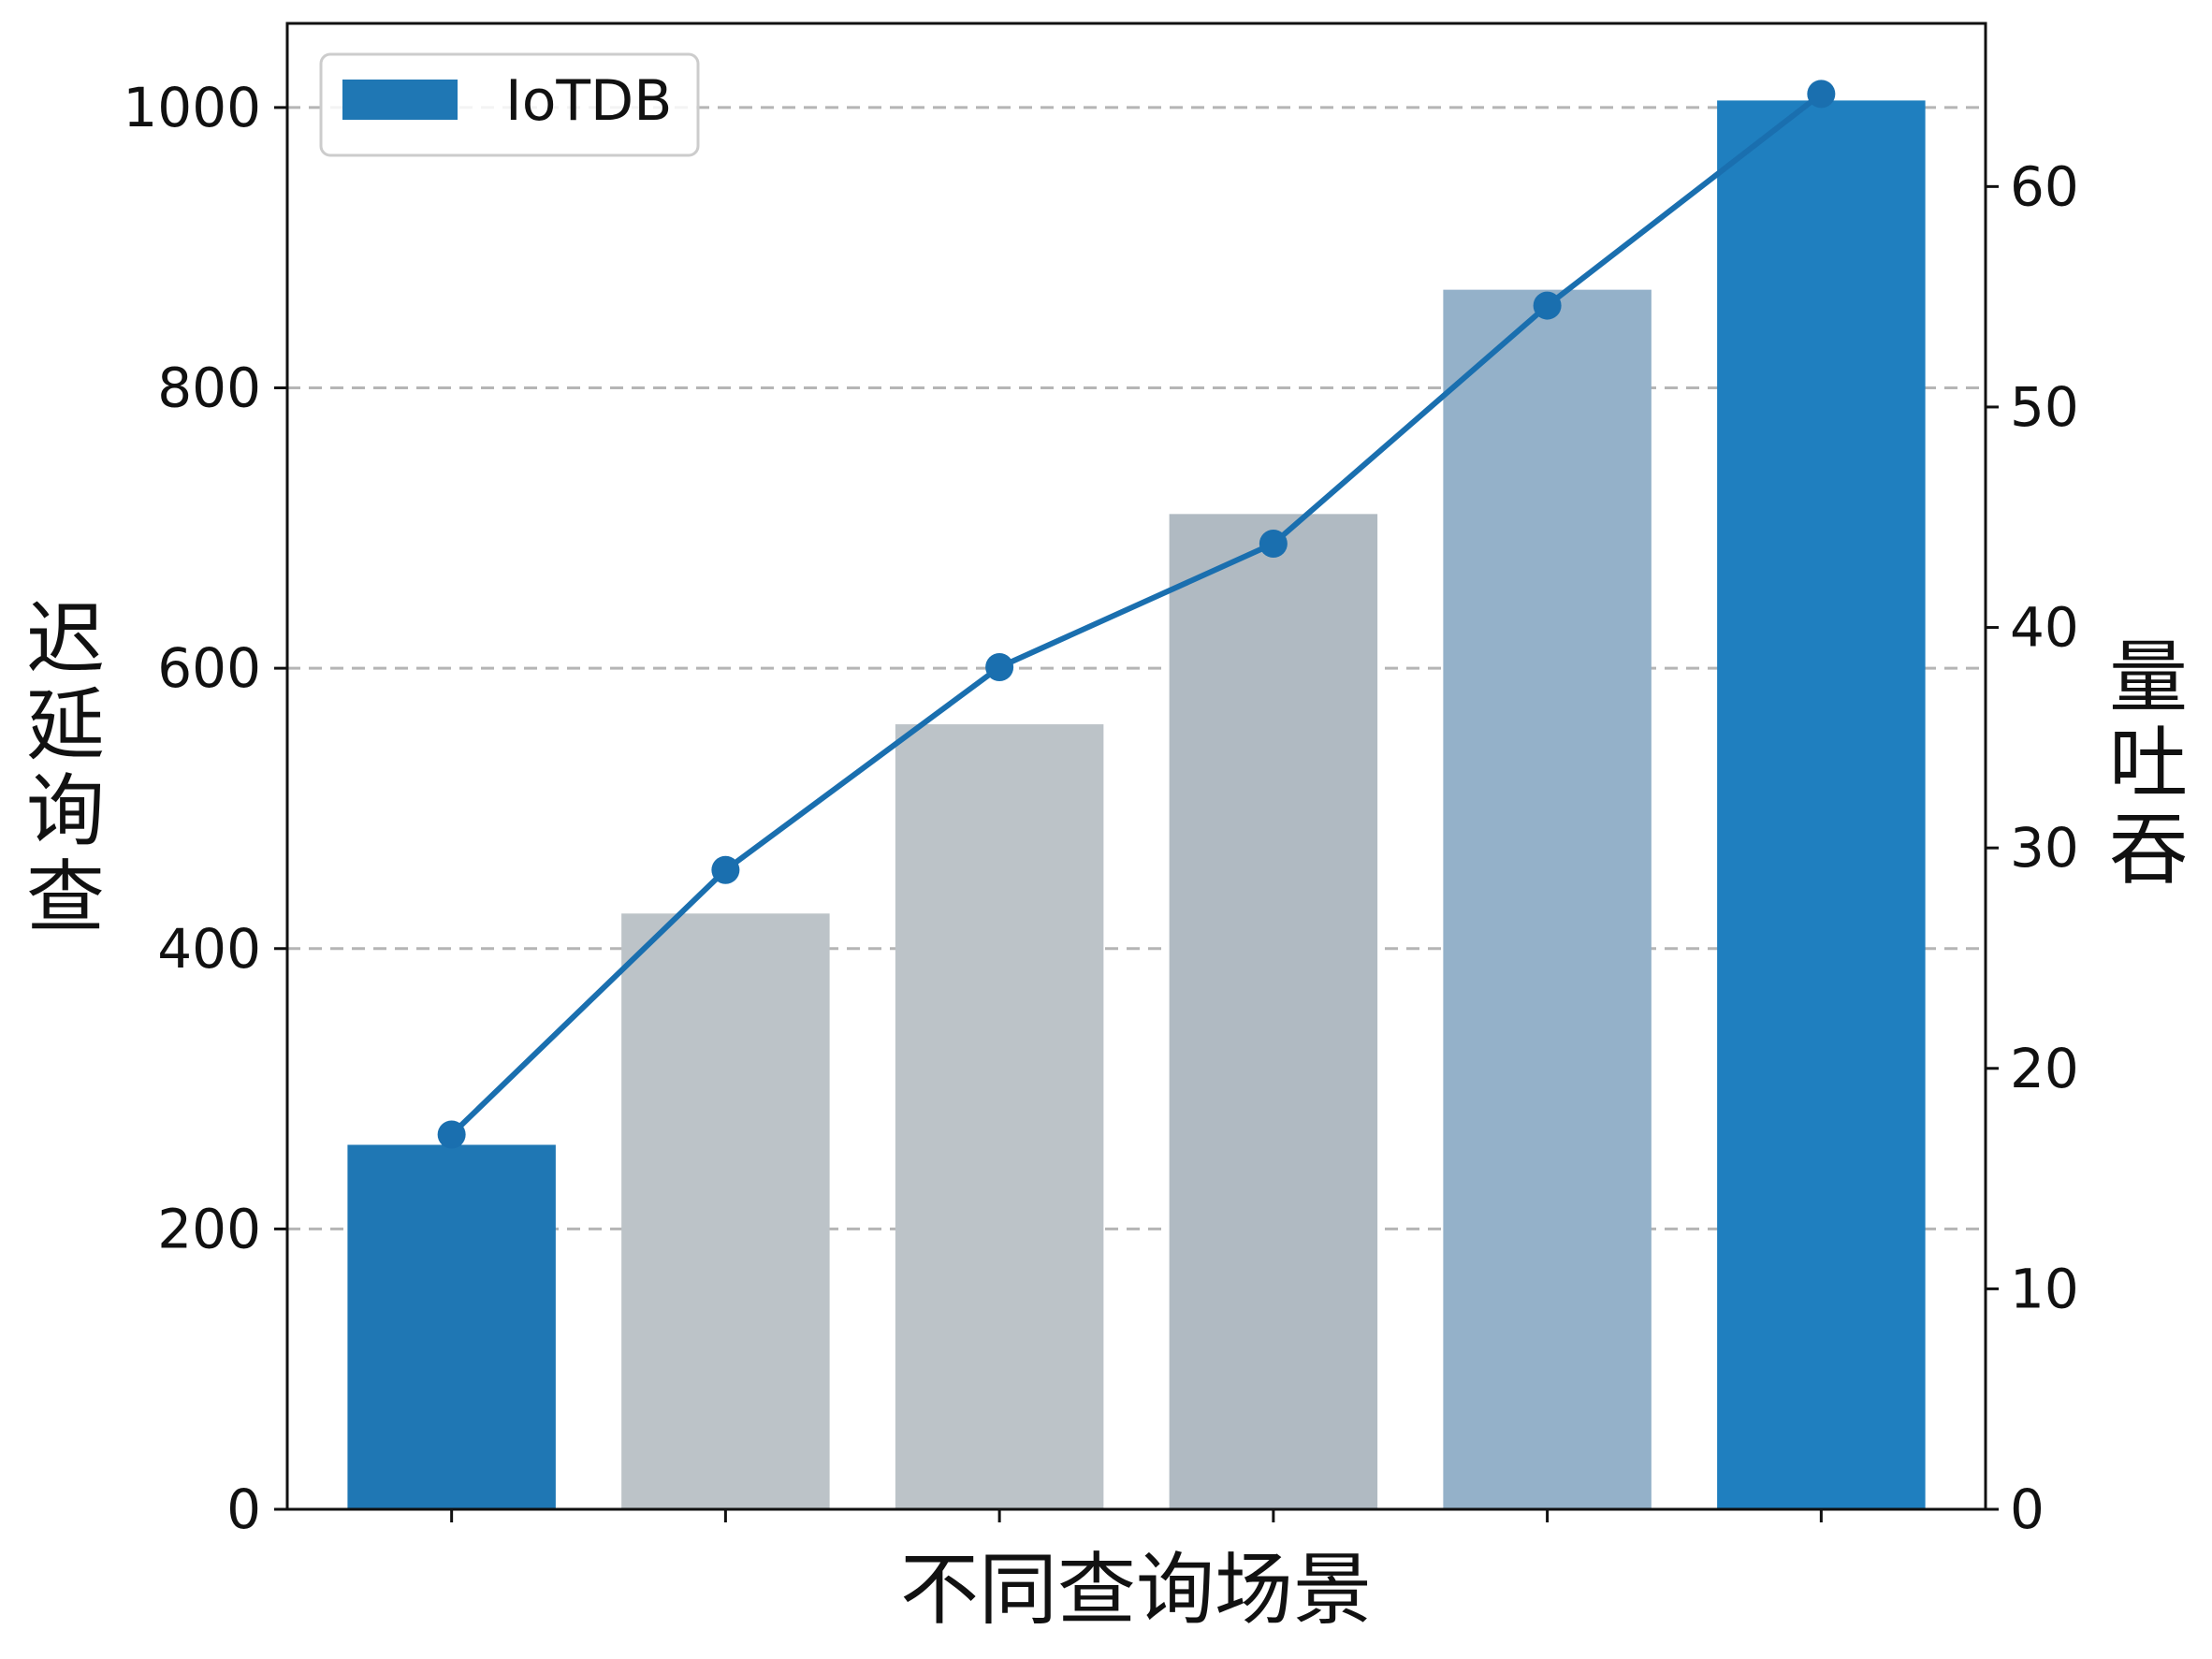 This screenshot has width=2212, height=1659. Describe the element at coordinates (2044, 1288) in the screenshot. I see `right-tick-label: 10` at that location.